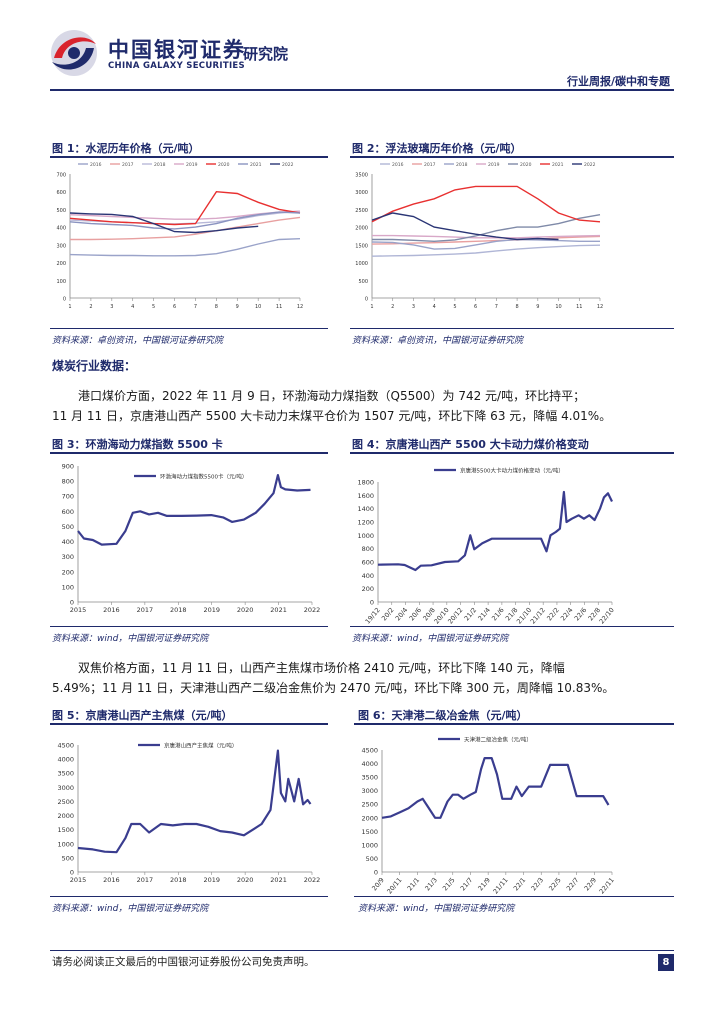 This screenshot has height=1024, width=724. I want to click on fig1-x-tick-label: 6, so click(174, 307).